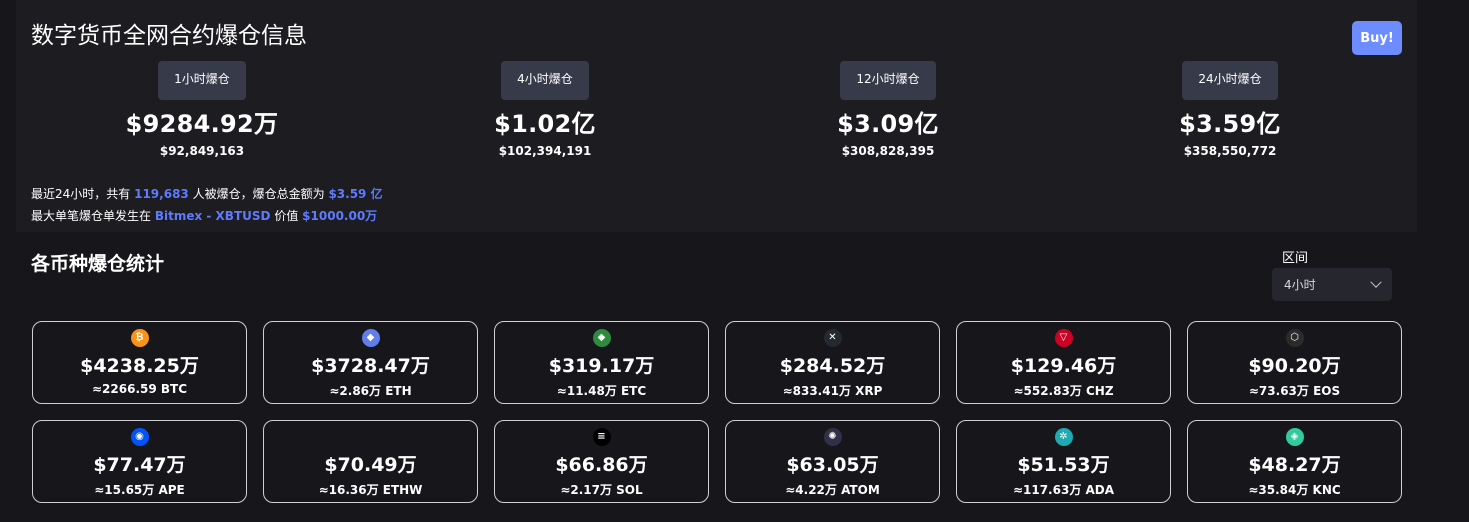 This screenshot has width=1469, height=522. I want to click on period-amount-exact: $92,849,163, so click(202, 151).